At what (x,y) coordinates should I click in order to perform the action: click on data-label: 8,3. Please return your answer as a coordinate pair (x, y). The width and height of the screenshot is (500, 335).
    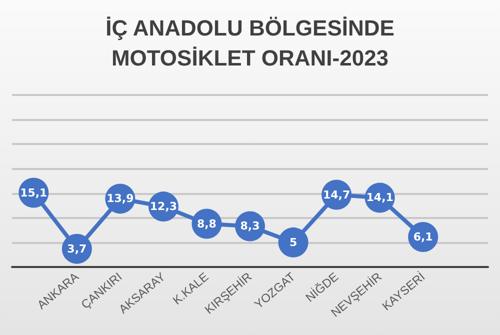
    Looking at the image, I should click on (250, 226).